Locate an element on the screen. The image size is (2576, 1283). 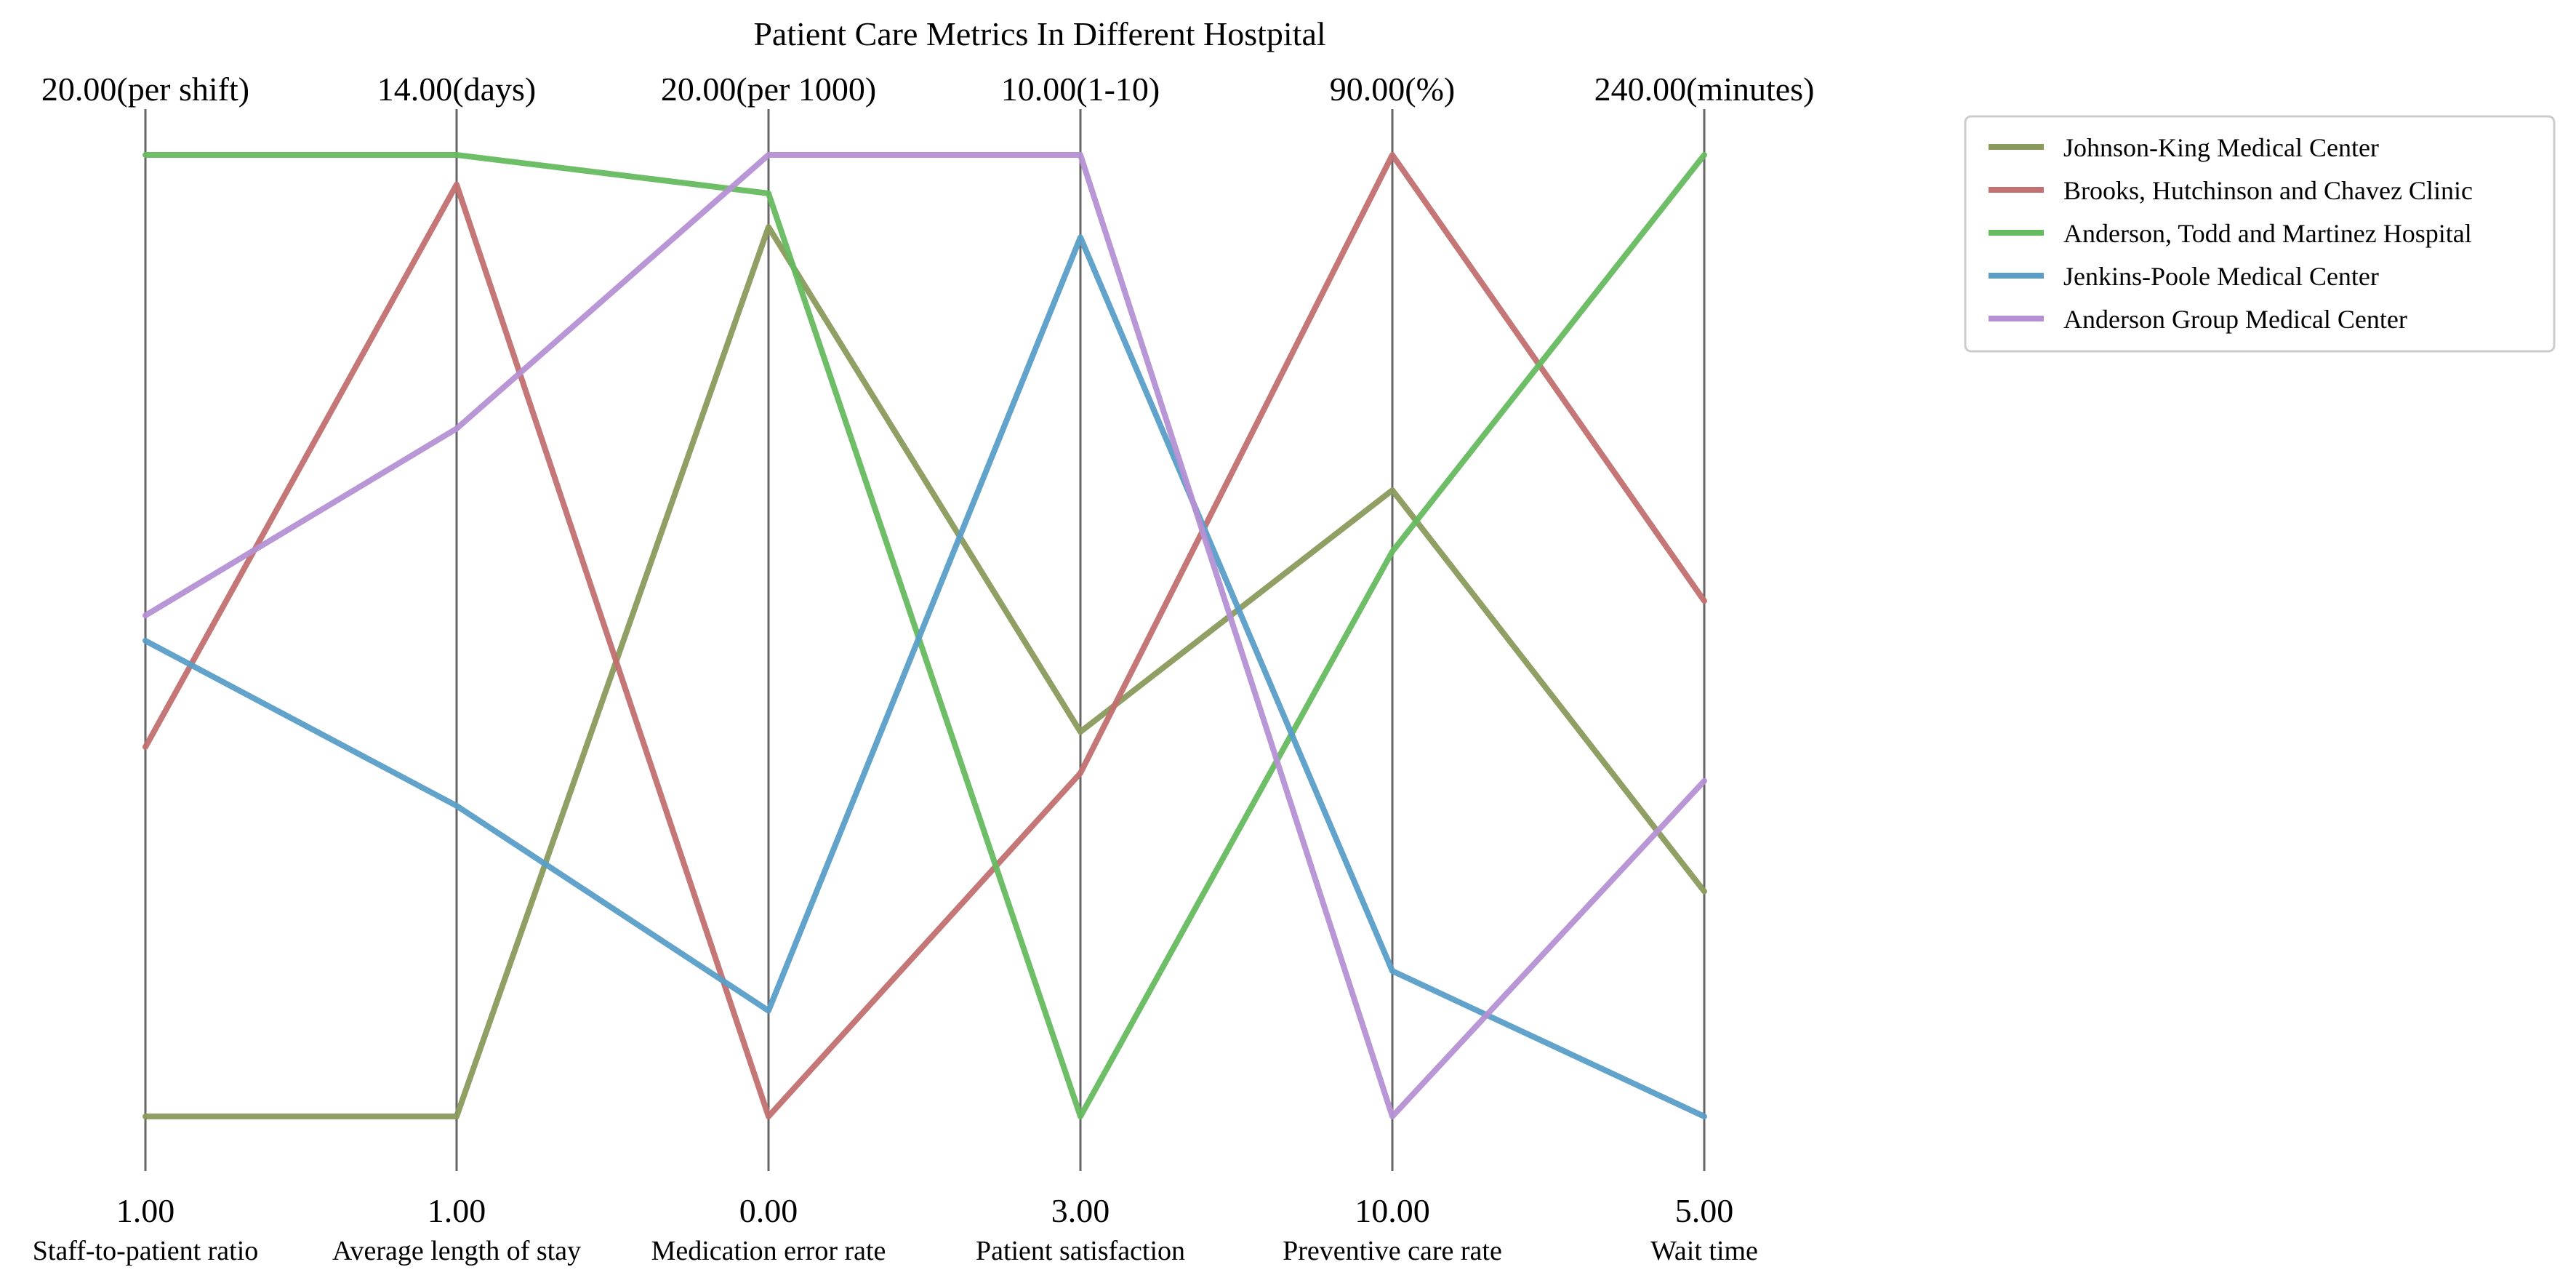
axis-min-label-preventive-care-rate: 10.00 is located at coordinates (1392, 1211).